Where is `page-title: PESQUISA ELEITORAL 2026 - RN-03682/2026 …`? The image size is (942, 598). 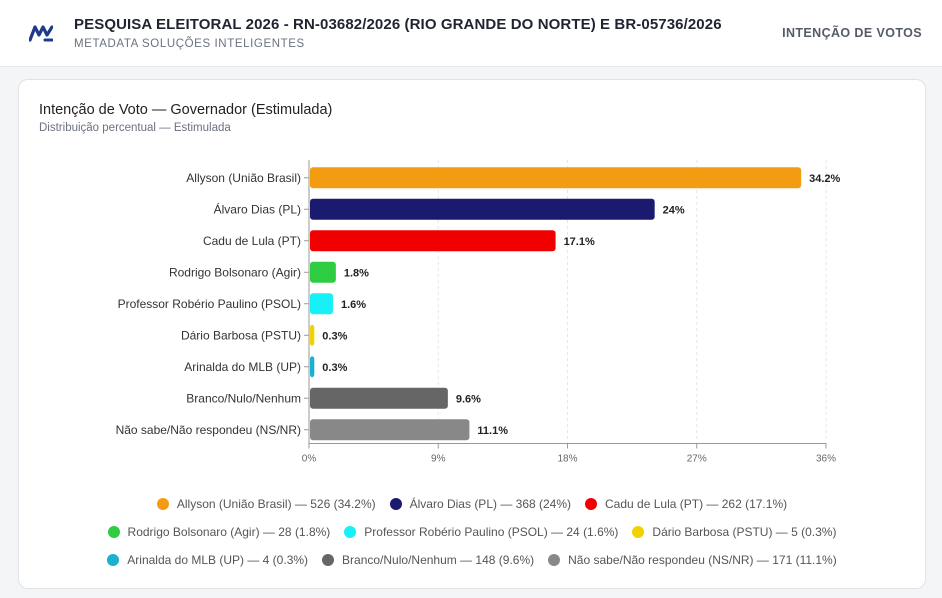 page-title: PESQUISA ELEITORAL 2026 - RN-03682/2026 … is located at coordinates (398, 24).